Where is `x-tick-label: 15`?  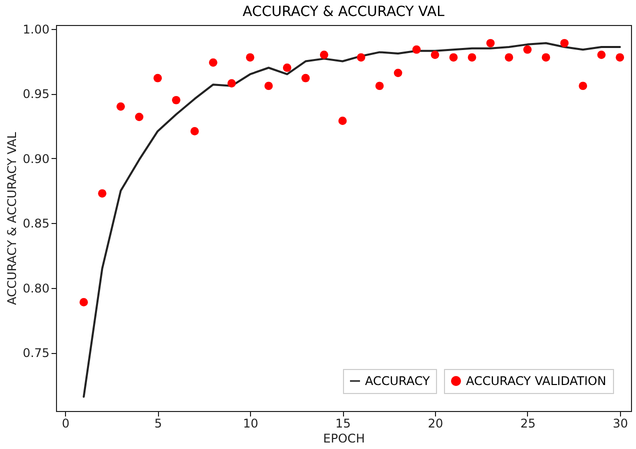 x-tick-label: 15 is located at coordinates (343, 423).